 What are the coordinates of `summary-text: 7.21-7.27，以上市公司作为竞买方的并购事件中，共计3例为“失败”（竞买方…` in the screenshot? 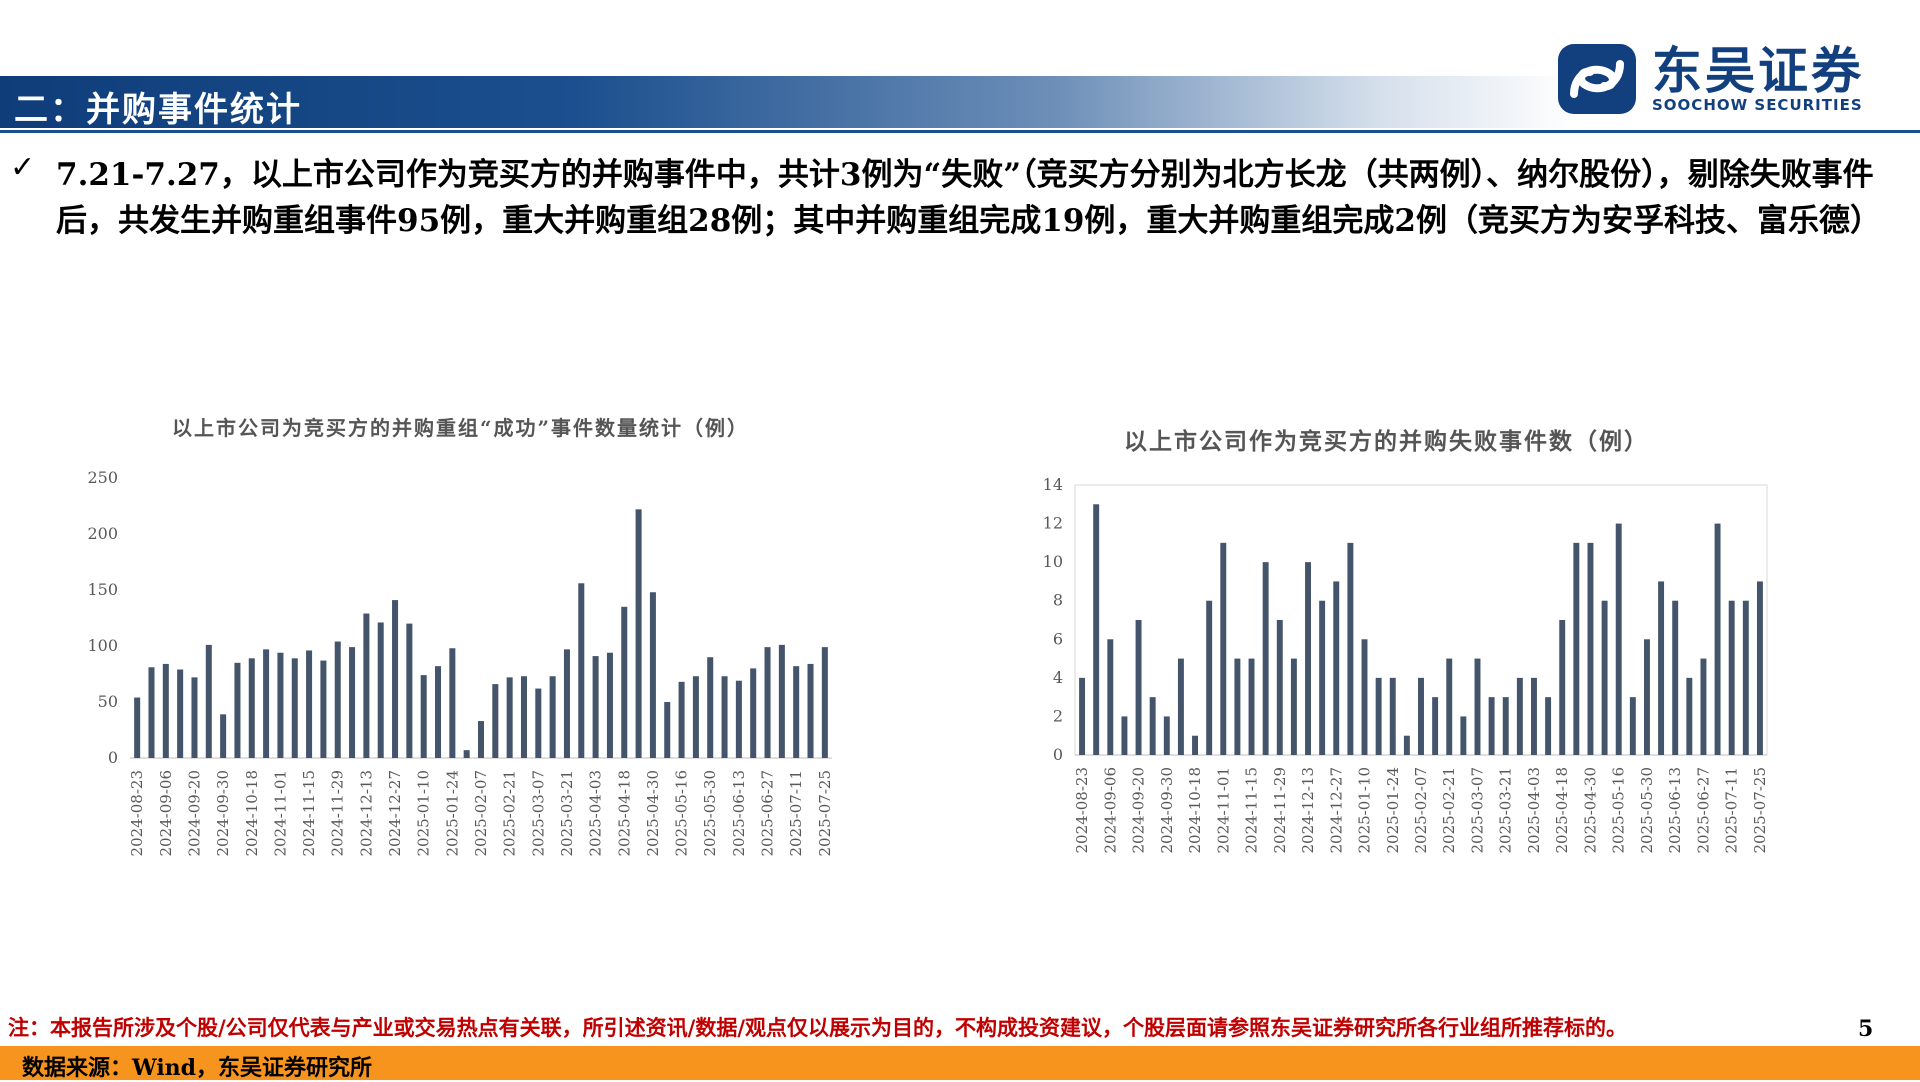 It's located at (968, 198).